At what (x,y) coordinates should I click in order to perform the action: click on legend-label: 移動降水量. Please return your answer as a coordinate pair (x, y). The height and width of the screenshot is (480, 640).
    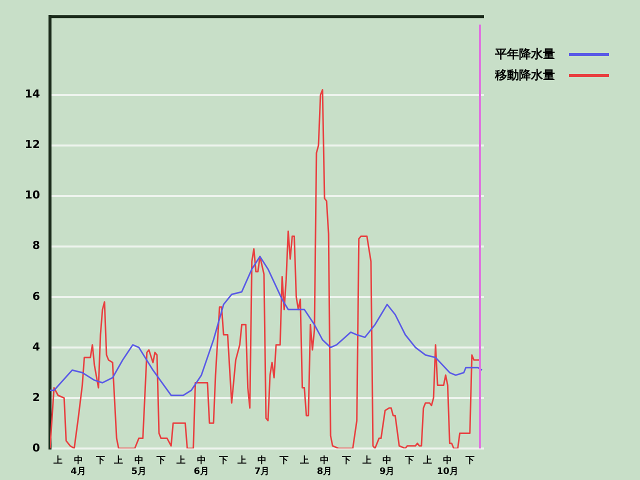
    Looking at the image, I should click on (525, 75).